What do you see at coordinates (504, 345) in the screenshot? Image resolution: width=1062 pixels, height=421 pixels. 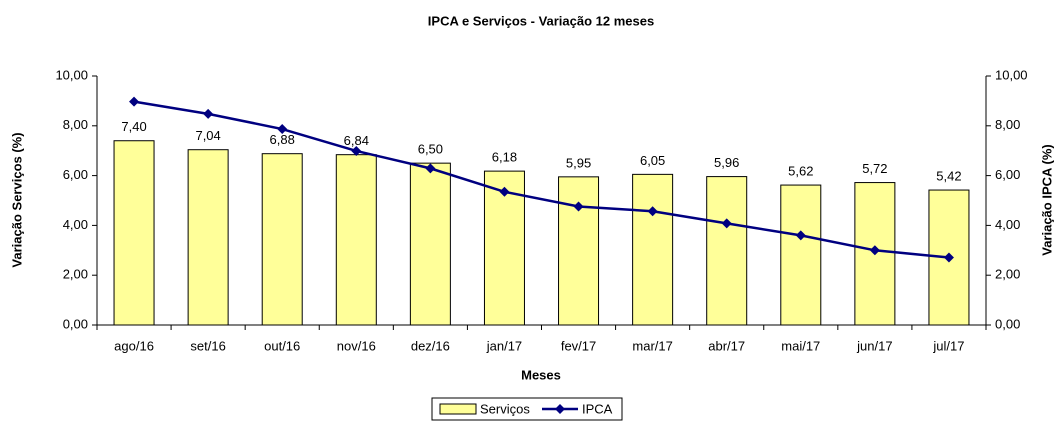 I see `x-tick-label: jan/17` at bounding box center [504, 345].